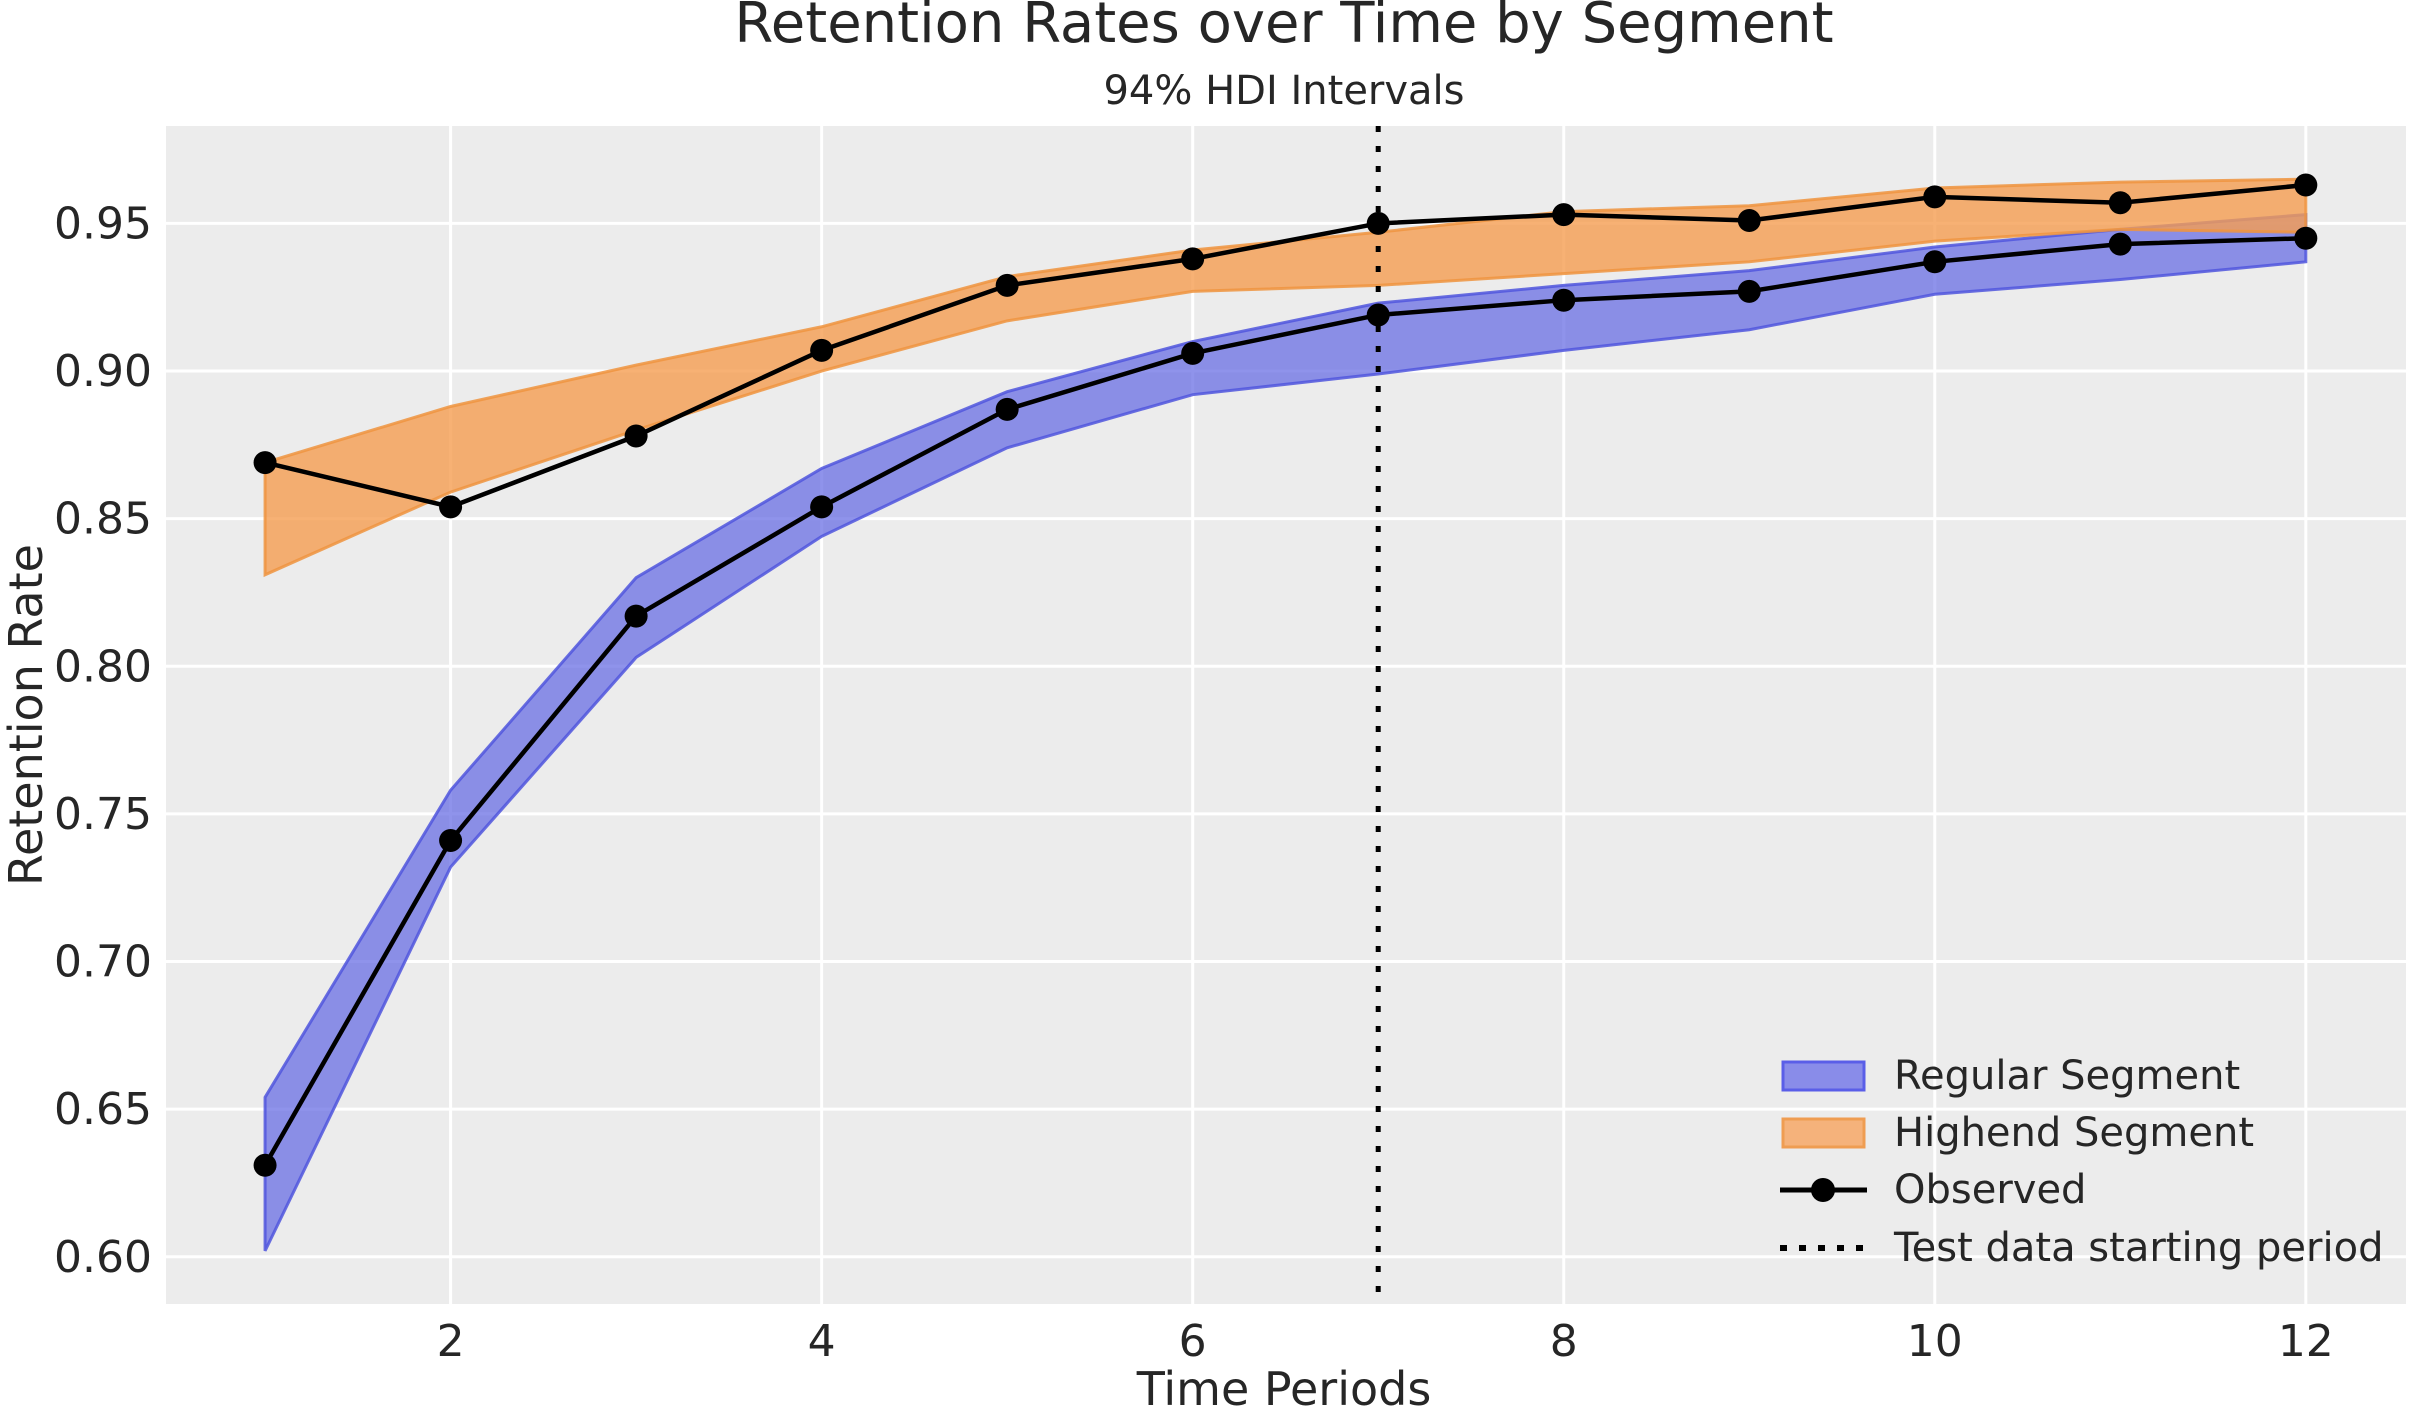  What do you see at coordinates (822, 1341) in the screenshot?
I see `x-tick-label: 4` at bounding box center [822, 1341].